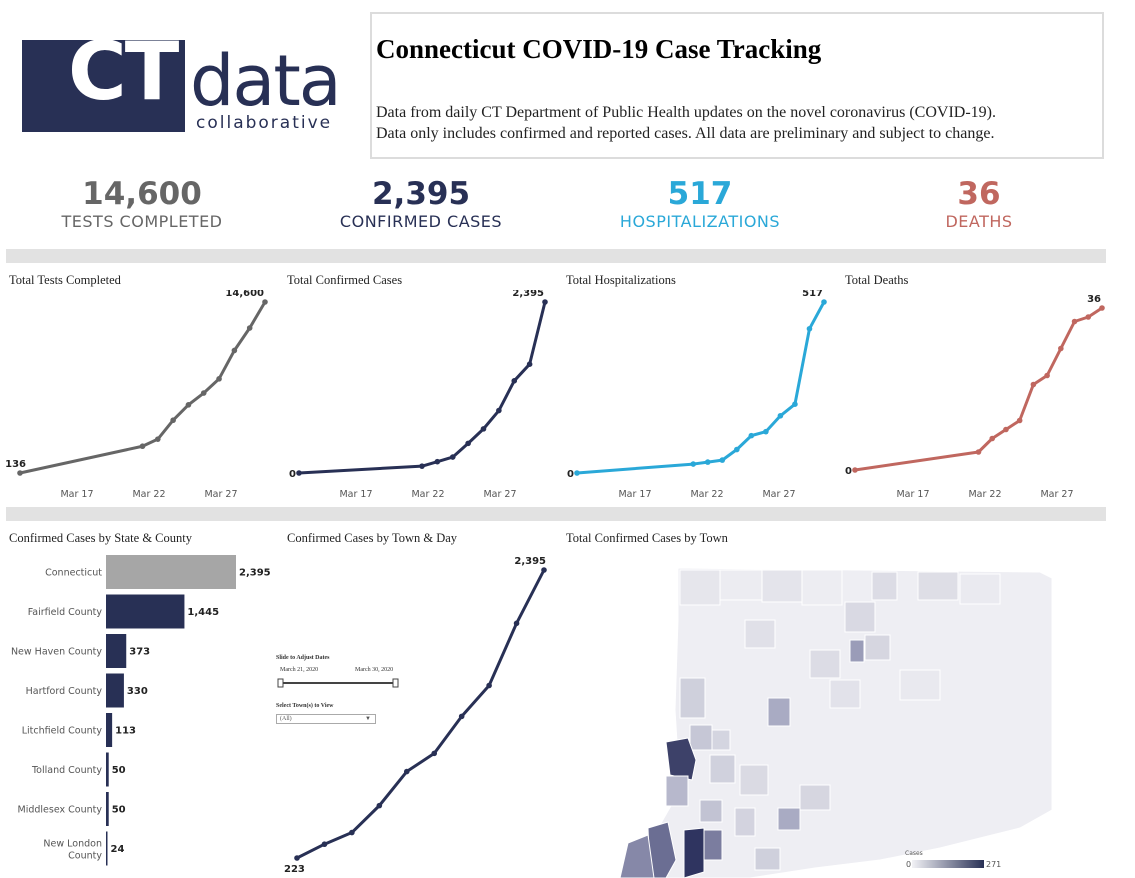  I want to click on town-select-value: (All), so click(286, 719).